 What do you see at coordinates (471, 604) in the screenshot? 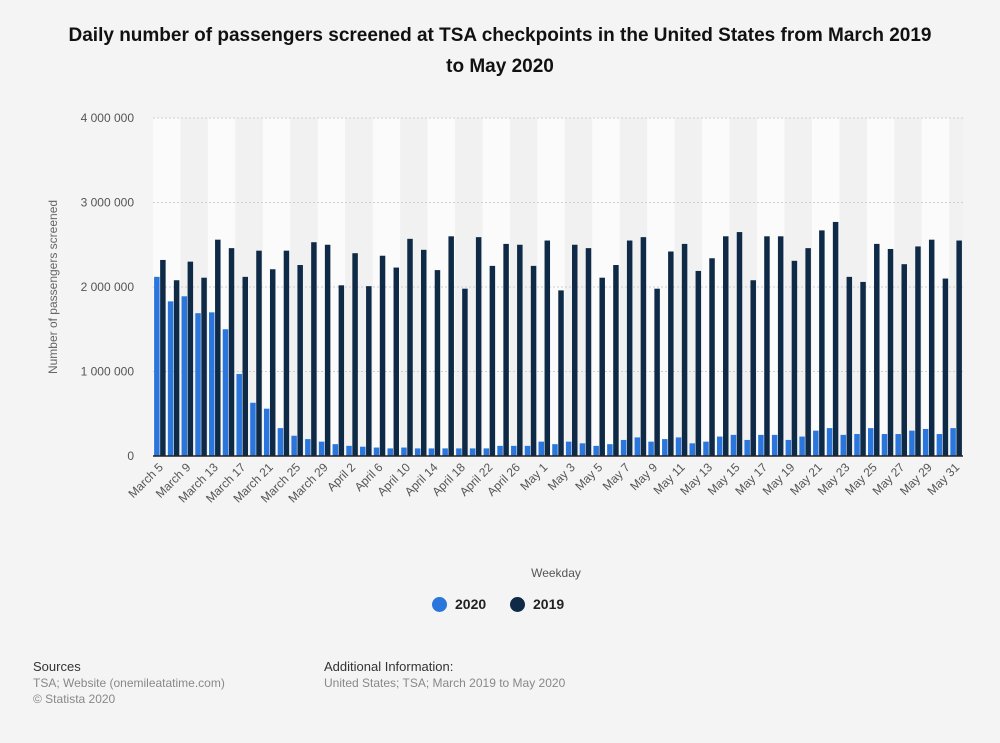
I see `legend-label-2020: 2020` at bounding box center [471, 604].